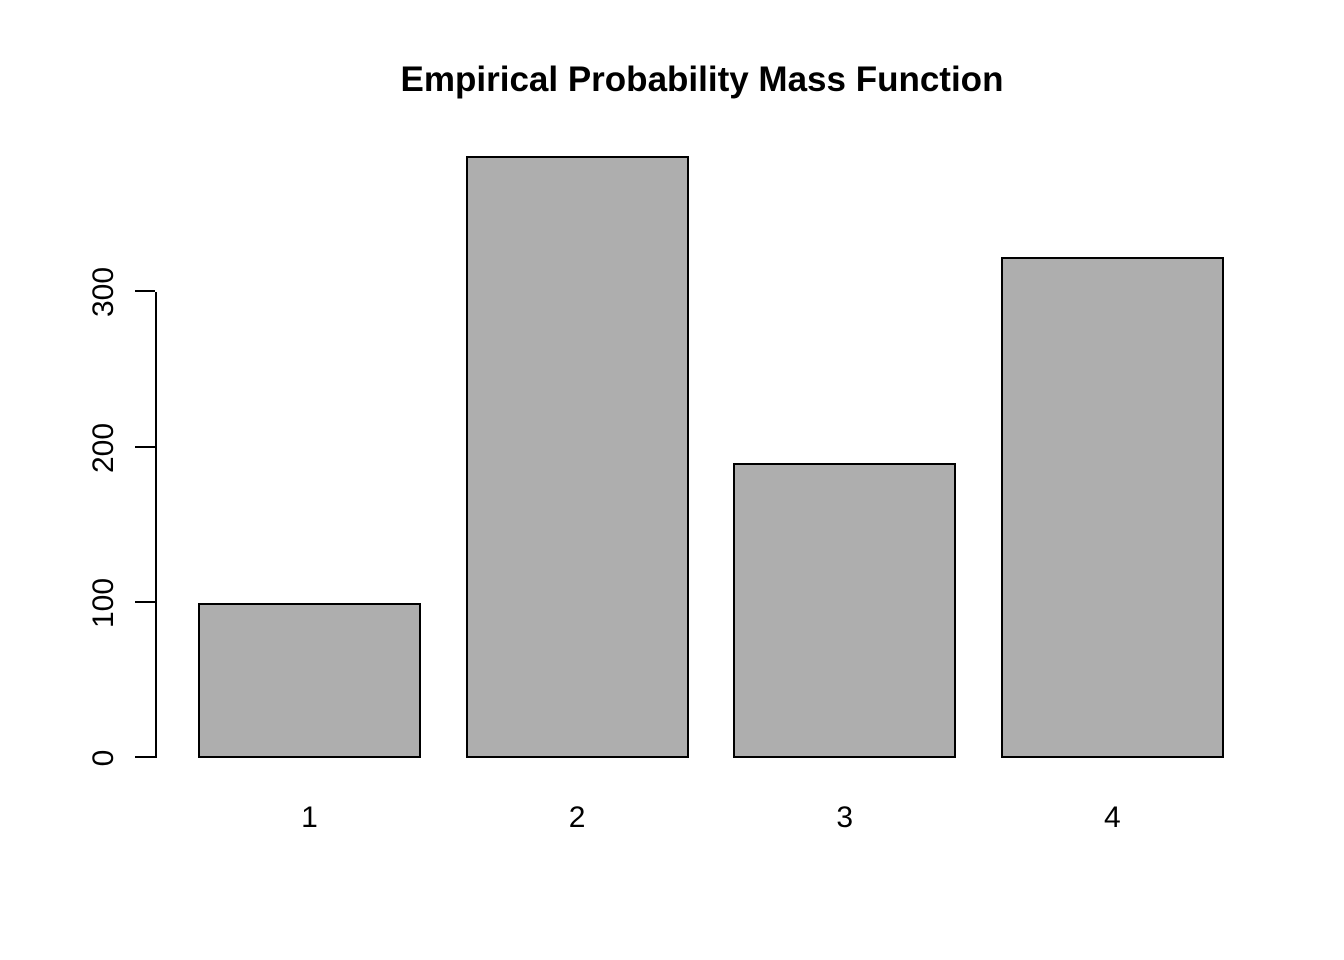 This screenshot has width=1344, height=960. What do you see at coordinates (1112, 817) in the screenshot?
I see `x-tick-label: 4` at bounding box center [1112, 817].